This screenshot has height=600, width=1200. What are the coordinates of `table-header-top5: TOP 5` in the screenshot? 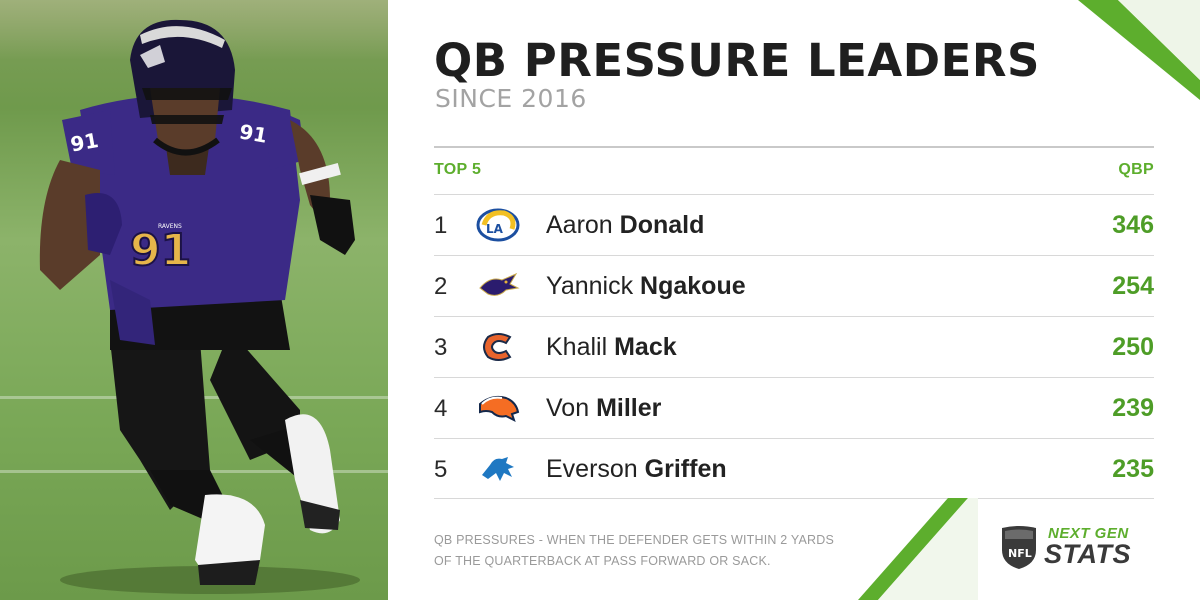 It's located at (458, 169).